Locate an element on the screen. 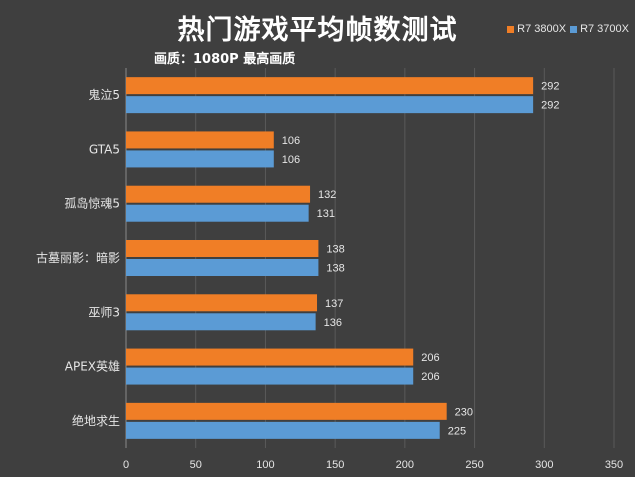 The height and width of the screenshot is (477, 635). y-category-label: 鬼泣5 is located at coordinates (104, 94).